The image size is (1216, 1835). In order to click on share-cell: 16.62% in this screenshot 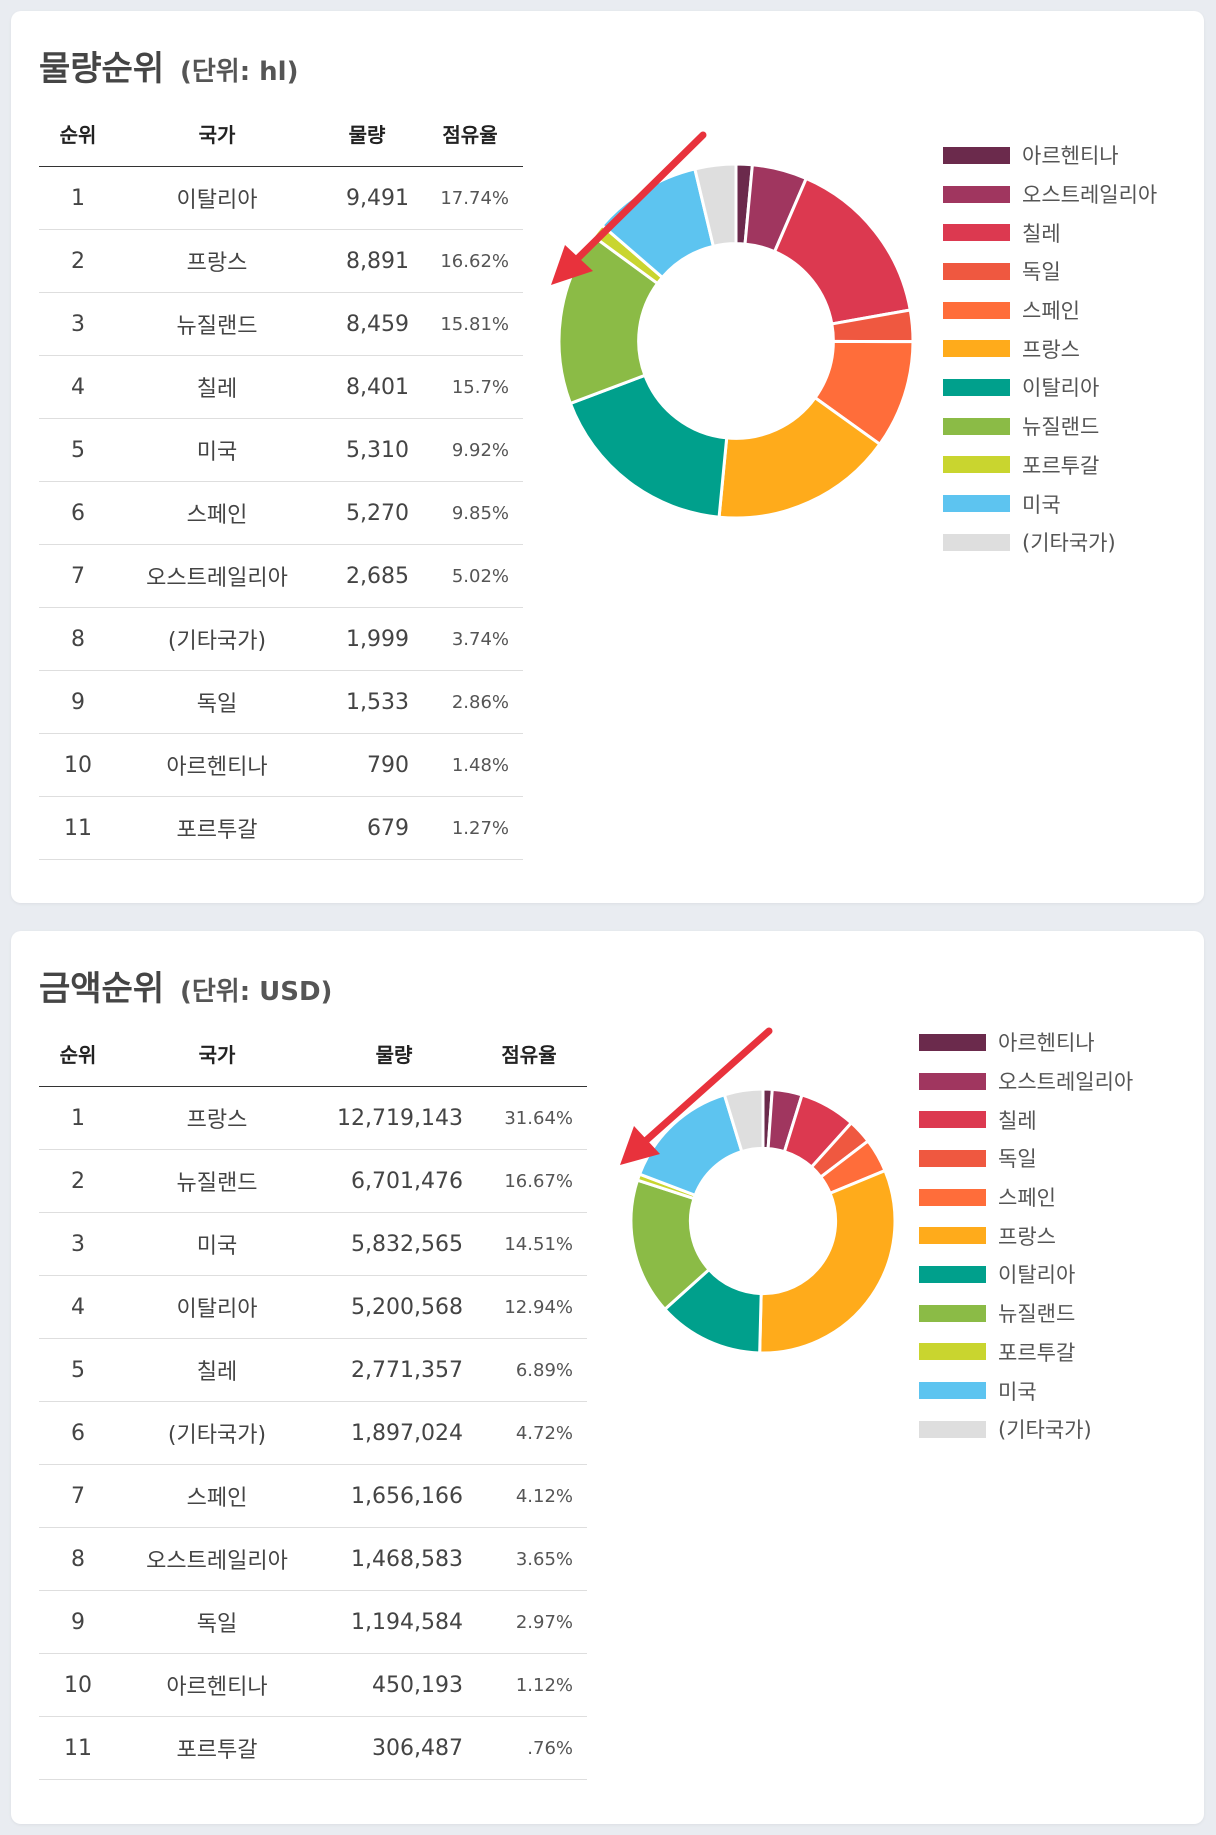, I will do `click(470, 261)`.